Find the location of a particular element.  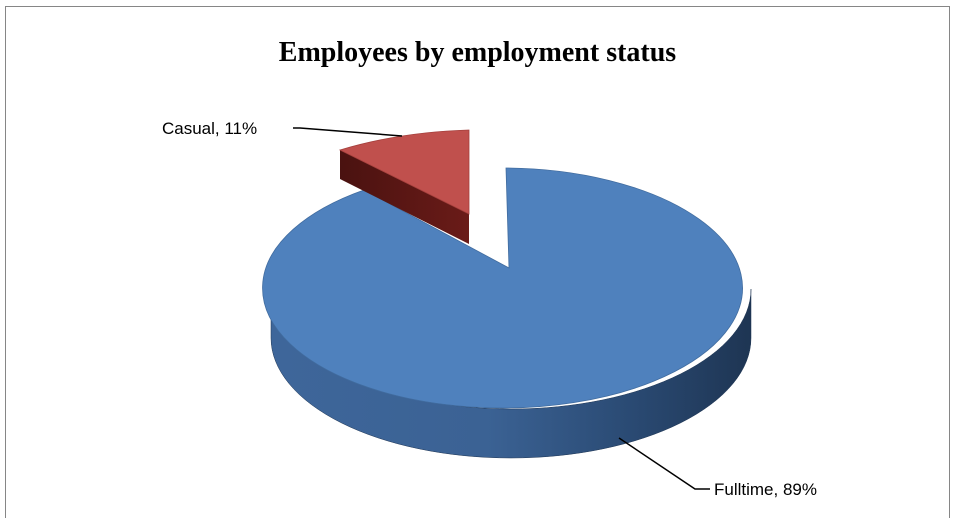

pie-slice-casual-top is located at coordinates (404, 172).